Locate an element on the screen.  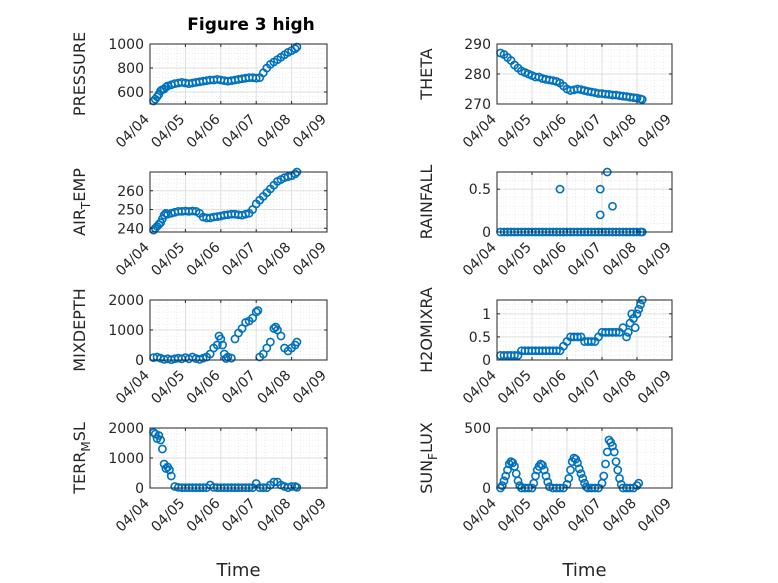
y-tick-label: 260 is located at coordinates (130, 192).